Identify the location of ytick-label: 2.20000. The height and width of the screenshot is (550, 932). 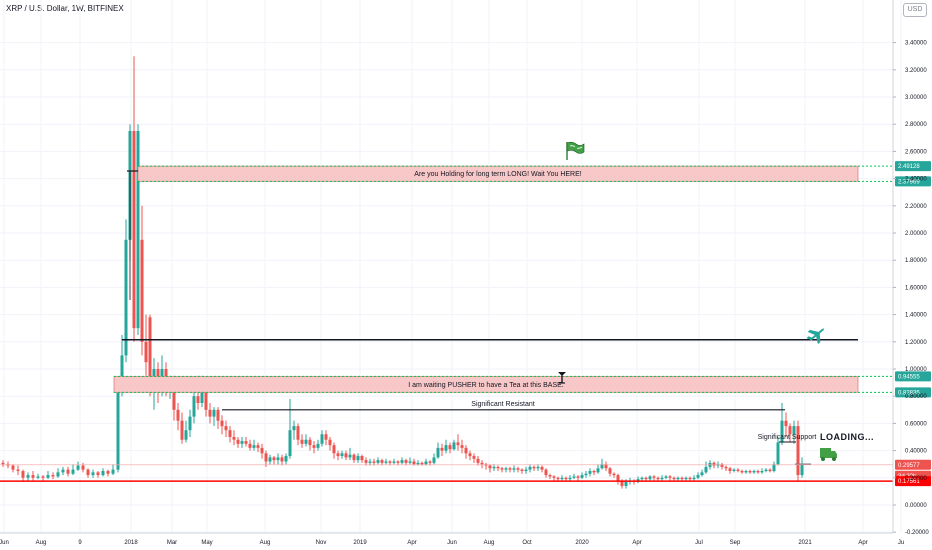
(916, 207).